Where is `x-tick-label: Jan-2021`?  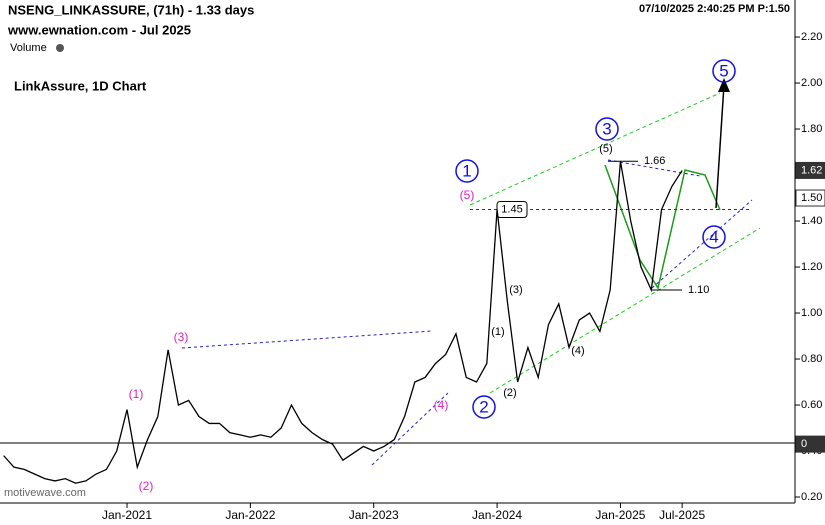
x-tick-label: Jan-2021 is located at coordinates (127, 515).